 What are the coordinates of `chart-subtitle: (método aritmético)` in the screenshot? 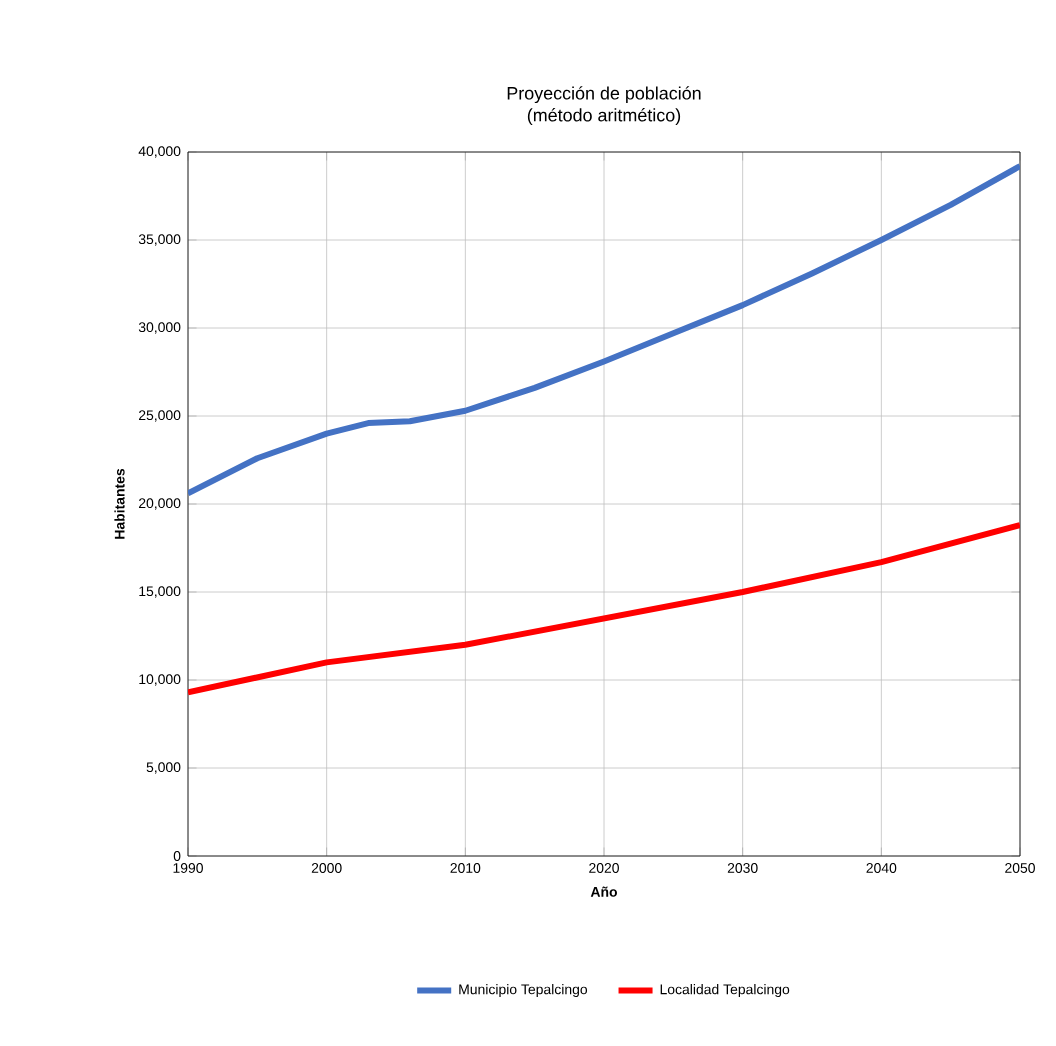 It's located at (604, 117).